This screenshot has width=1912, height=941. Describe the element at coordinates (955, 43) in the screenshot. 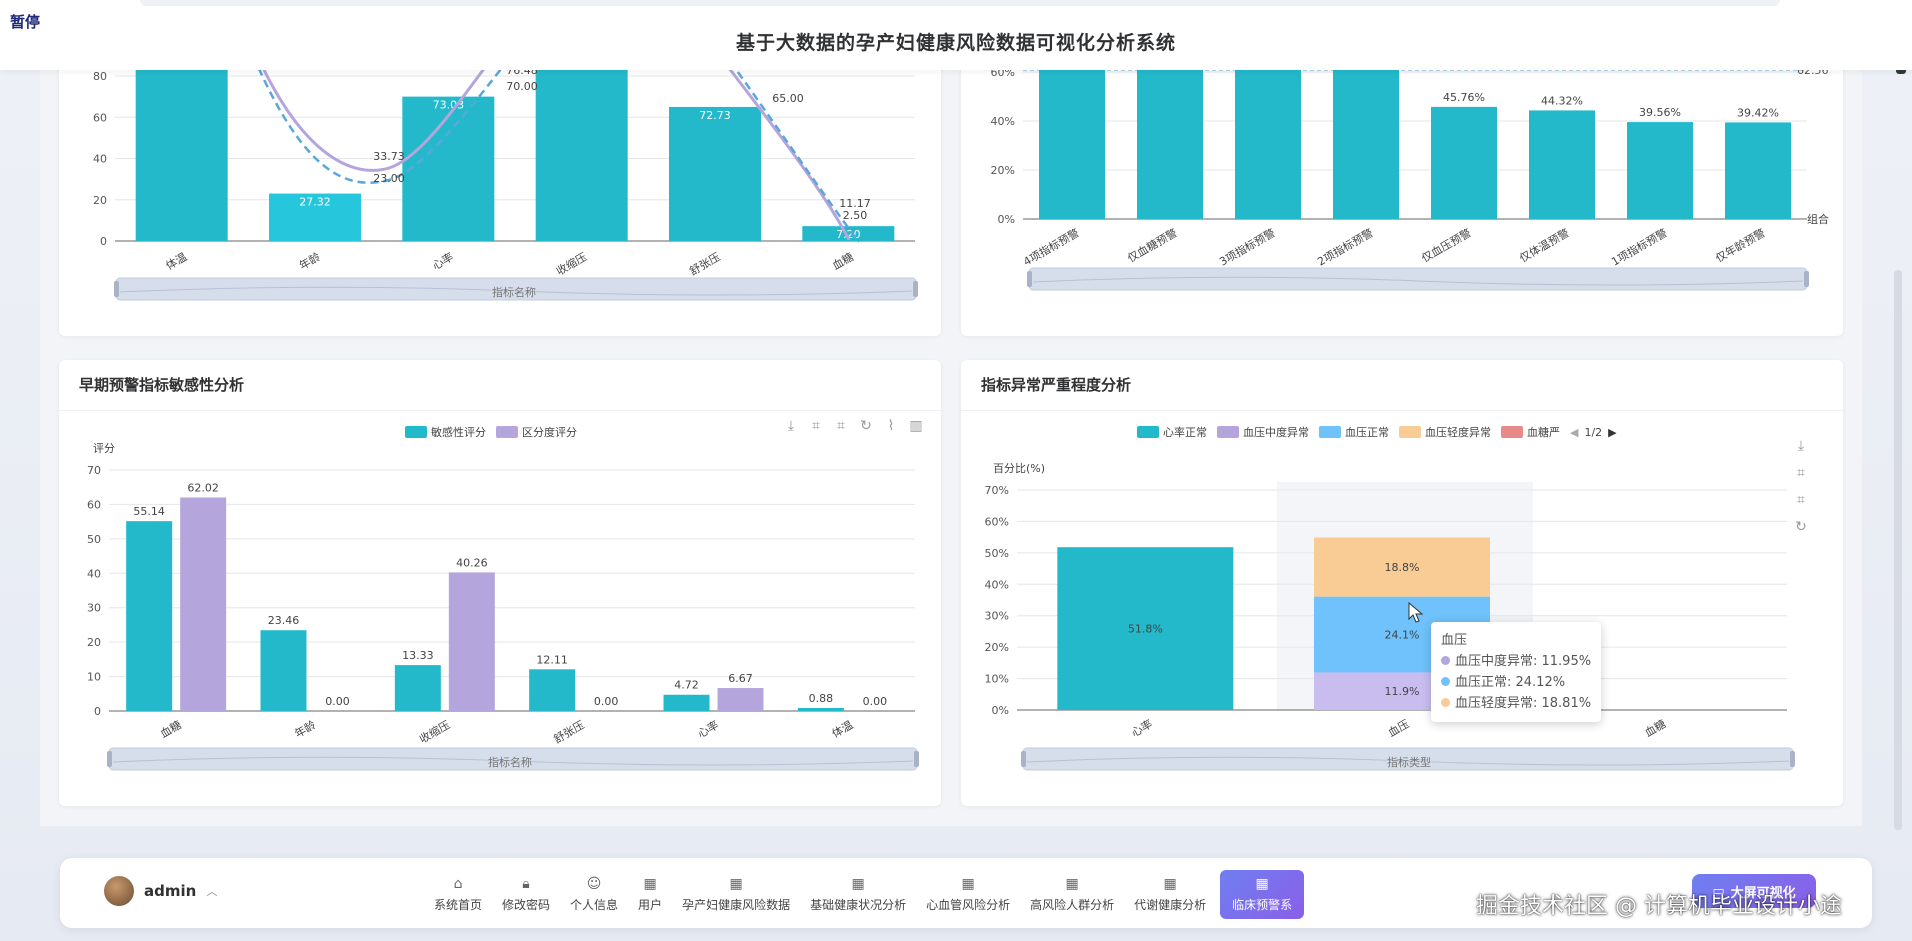

I see `page-title: 基于大数据的孕产妇健康风险数据可视化分析系统` at that location.